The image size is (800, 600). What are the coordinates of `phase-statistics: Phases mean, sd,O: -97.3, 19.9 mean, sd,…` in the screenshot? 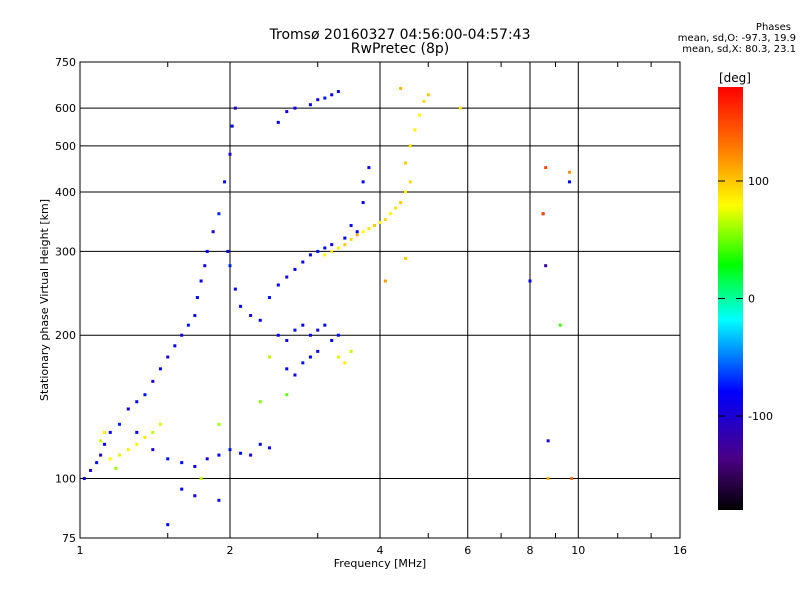 It's located at (678, 38).